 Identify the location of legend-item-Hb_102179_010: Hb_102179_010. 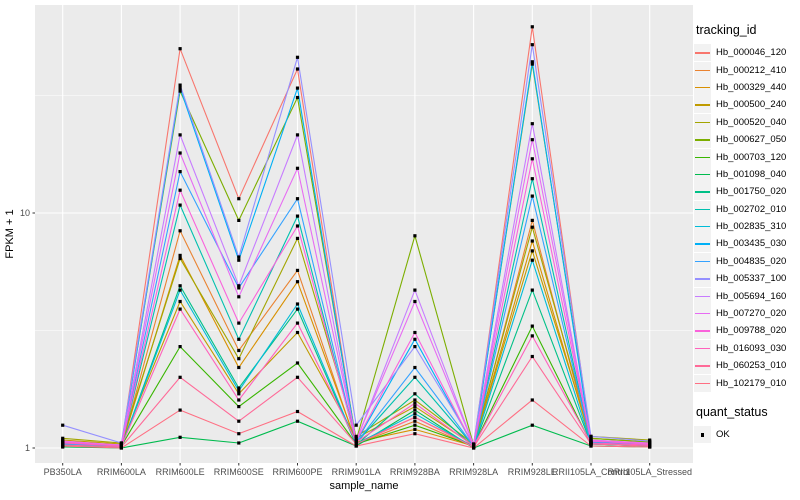
(746, 383).